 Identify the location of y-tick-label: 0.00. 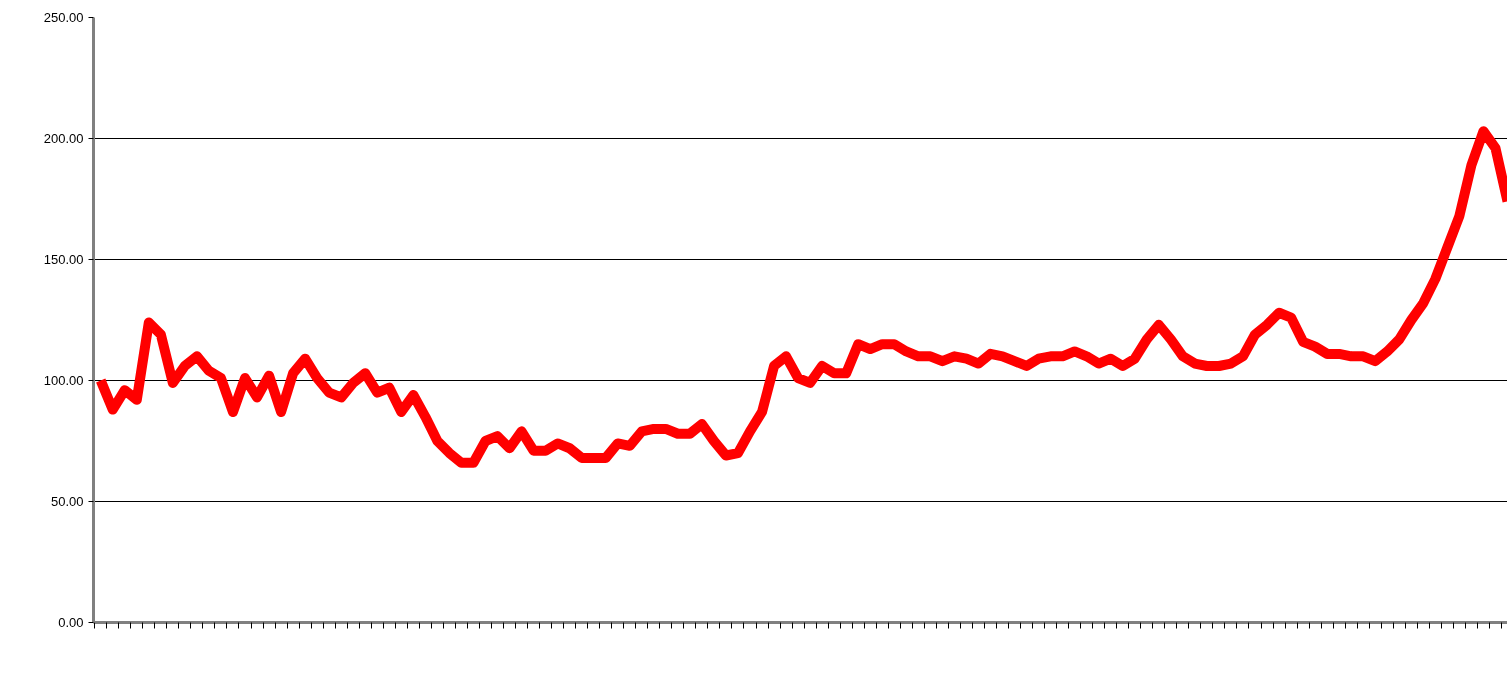
(71, 622).